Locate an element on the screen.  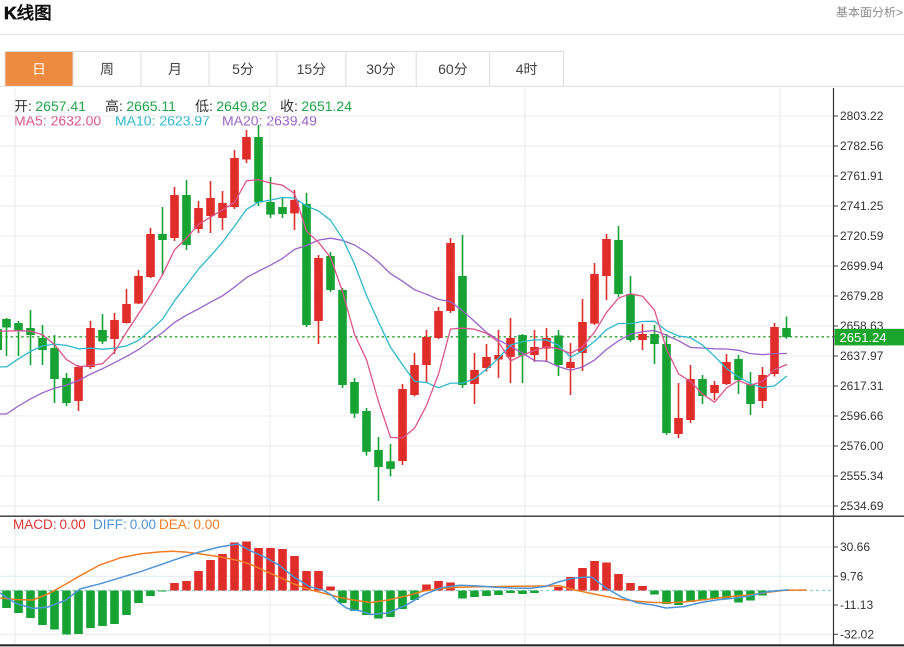
svg-text: -32.02 is located at coordinates (857, 635).